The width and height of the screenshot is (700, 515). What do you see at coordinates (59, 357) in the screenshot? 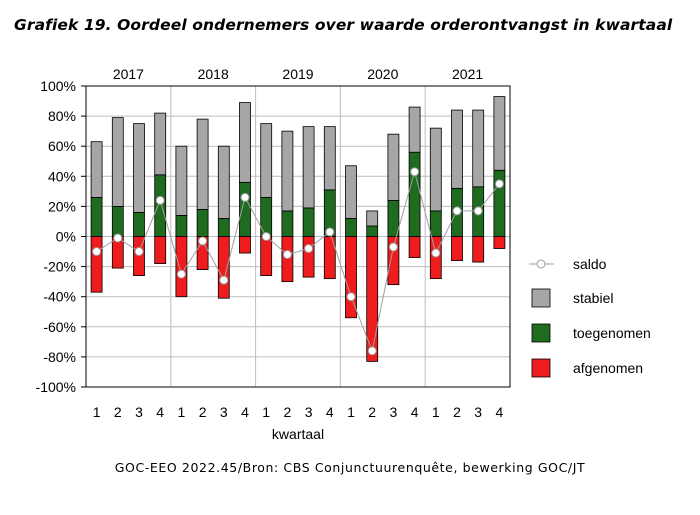
I see `y-tick-label: -80%` at bounding box center [59, 357].